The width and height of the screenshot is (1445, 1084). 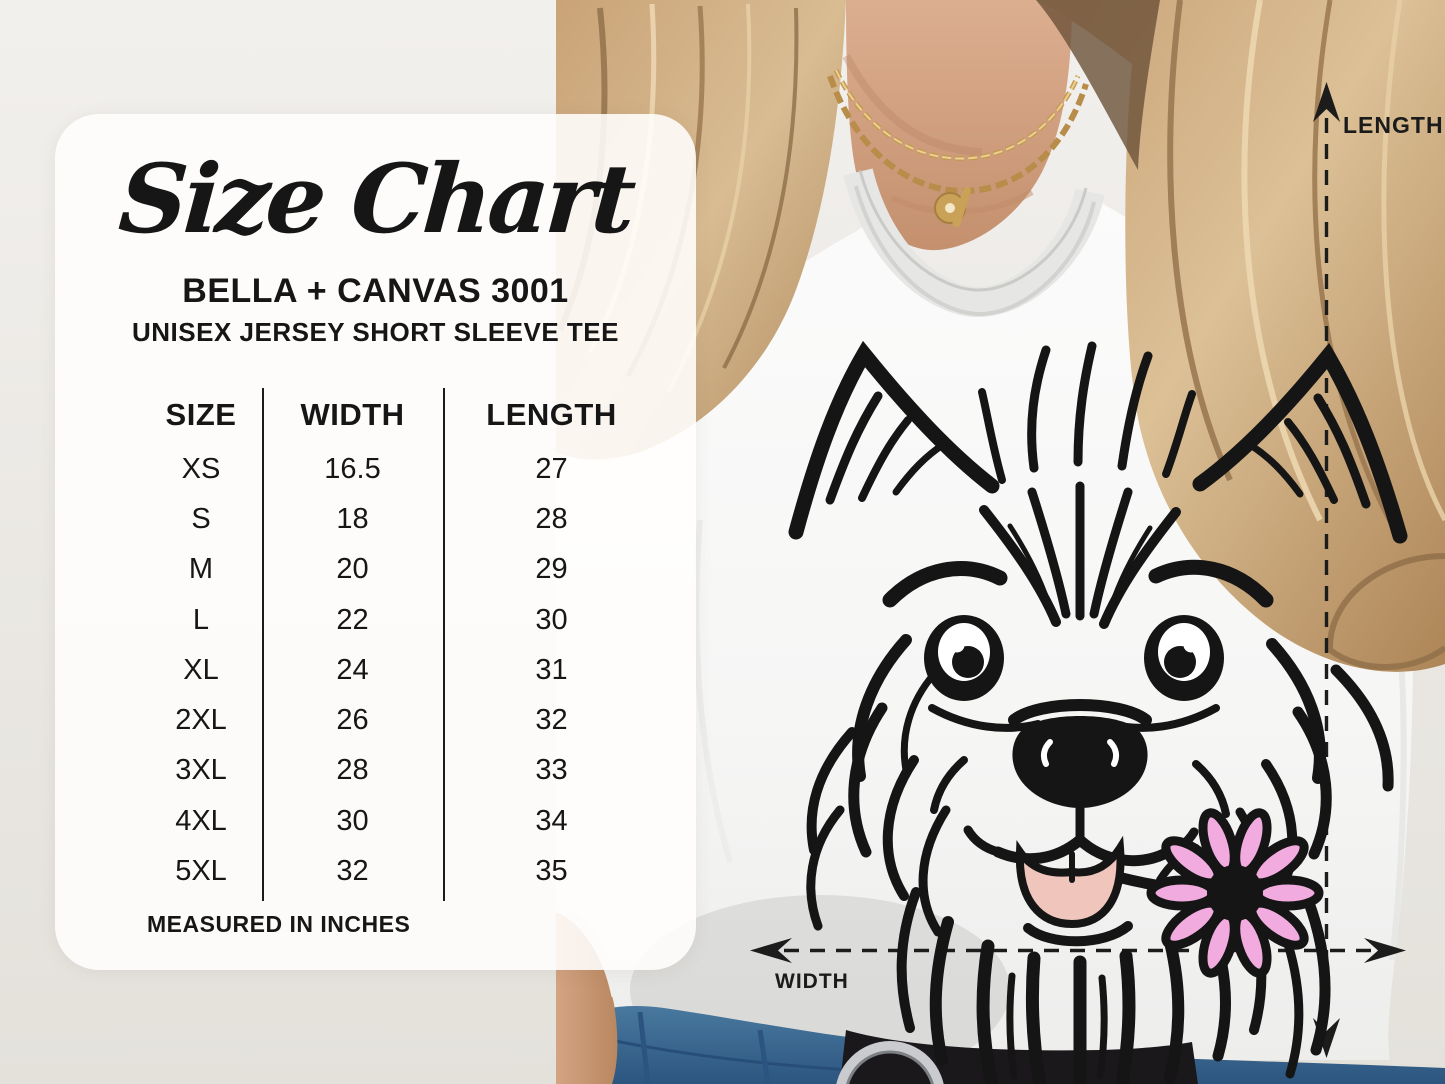 What do you see at coordinates (352, 669) in the screenshot?
I see `cell-width: 24` at bounding box center [352, 669].